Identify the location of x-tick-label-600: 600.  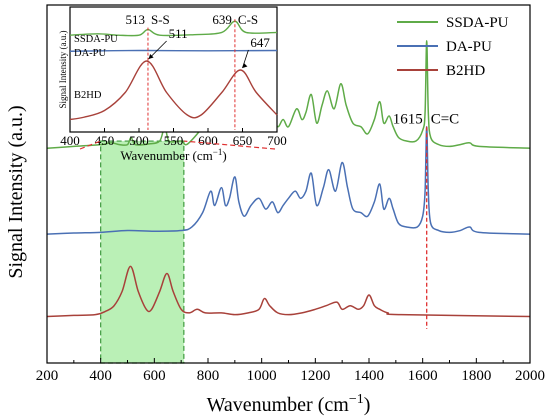
(154, 376).